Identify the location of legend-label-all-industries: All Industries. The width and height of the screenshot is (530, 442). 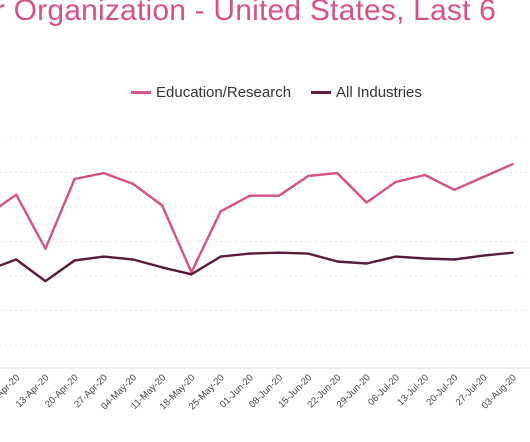
(379, 92).